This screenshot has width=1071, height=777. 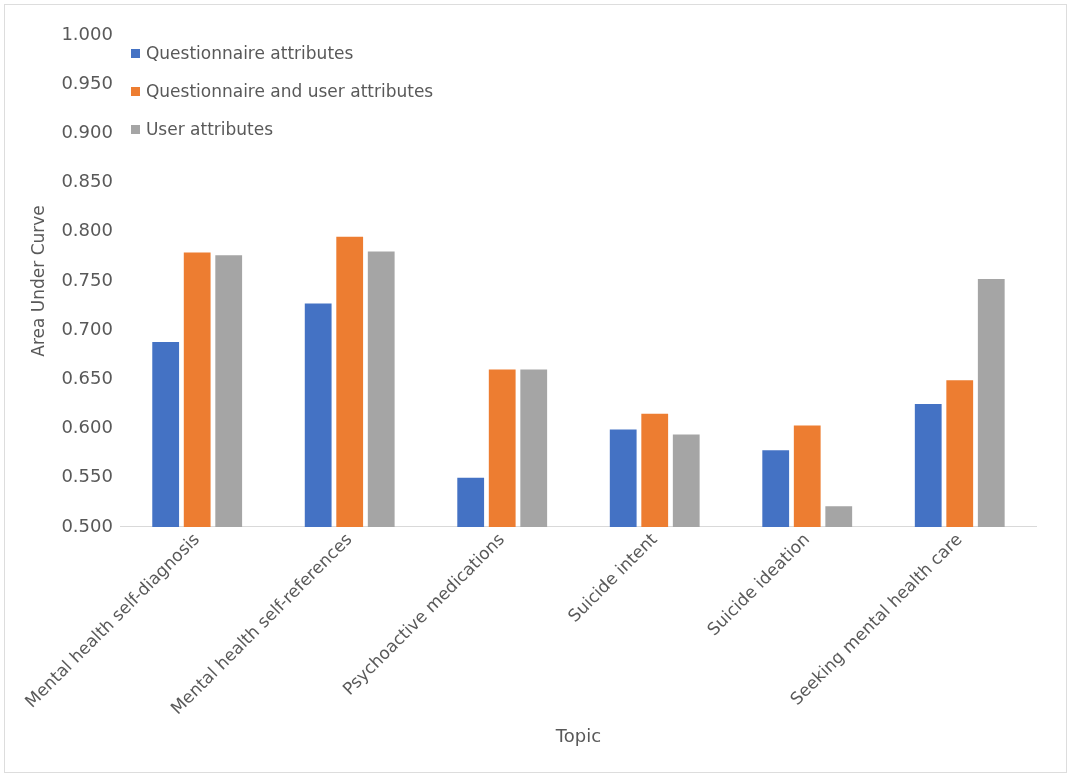 I want to click on legend-label: User attributes, so click(x=209, y=129).